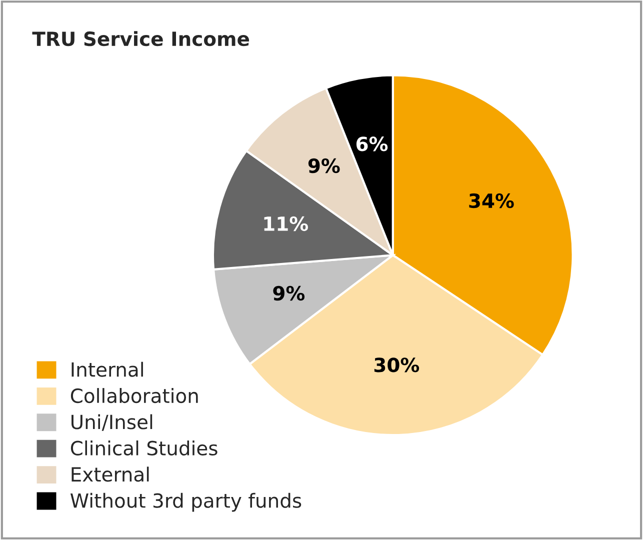 This screenshot has height=540, width=643. I want to click on data-label: 34%, so click(491, 200).